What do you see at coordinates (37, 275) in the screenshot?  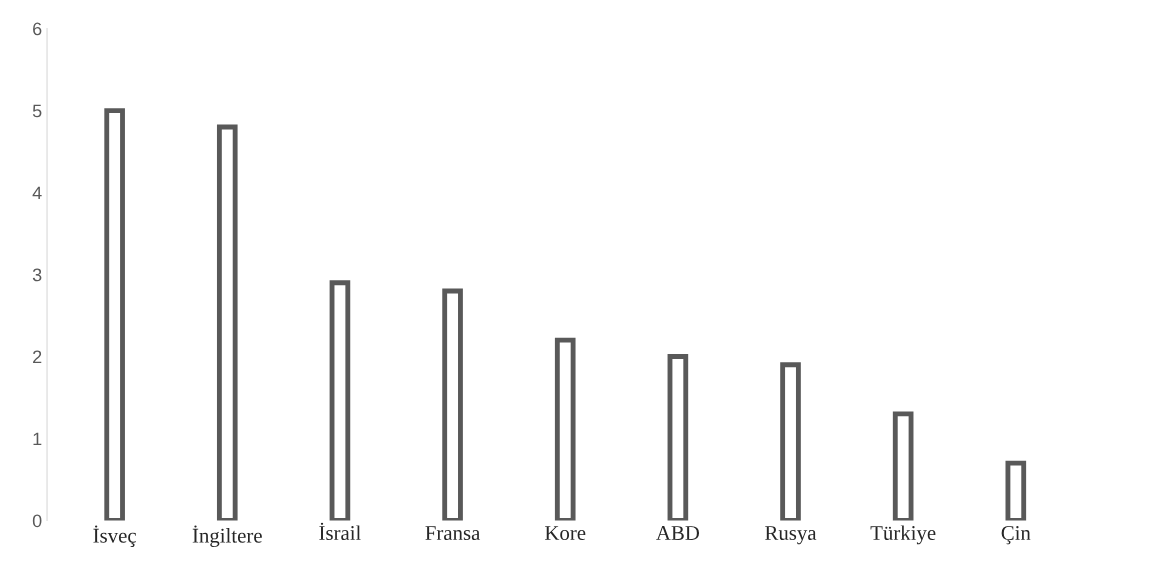 I see `y-tick-label: 3` at bounding box center [37, 275].